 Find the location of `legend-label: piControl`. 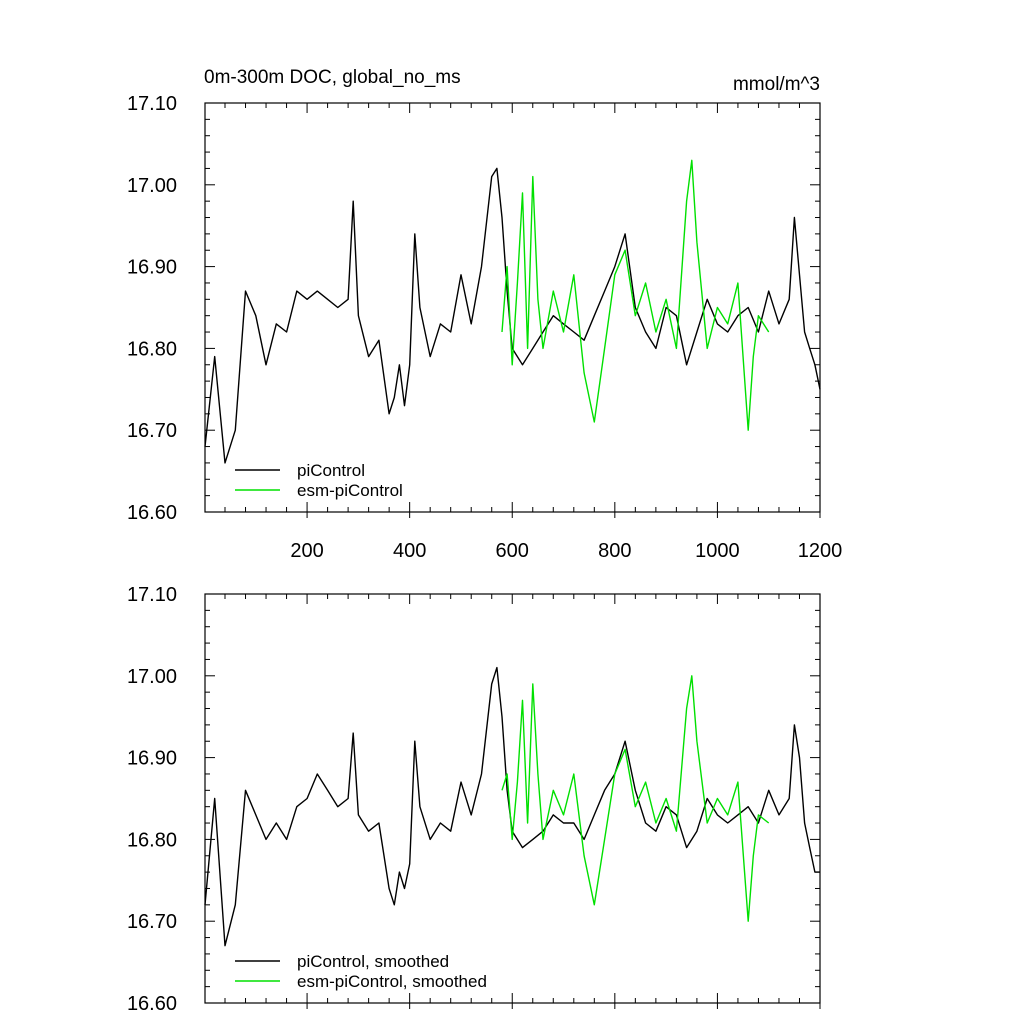

legend-label: piControl is located at coordinates (331, 470).